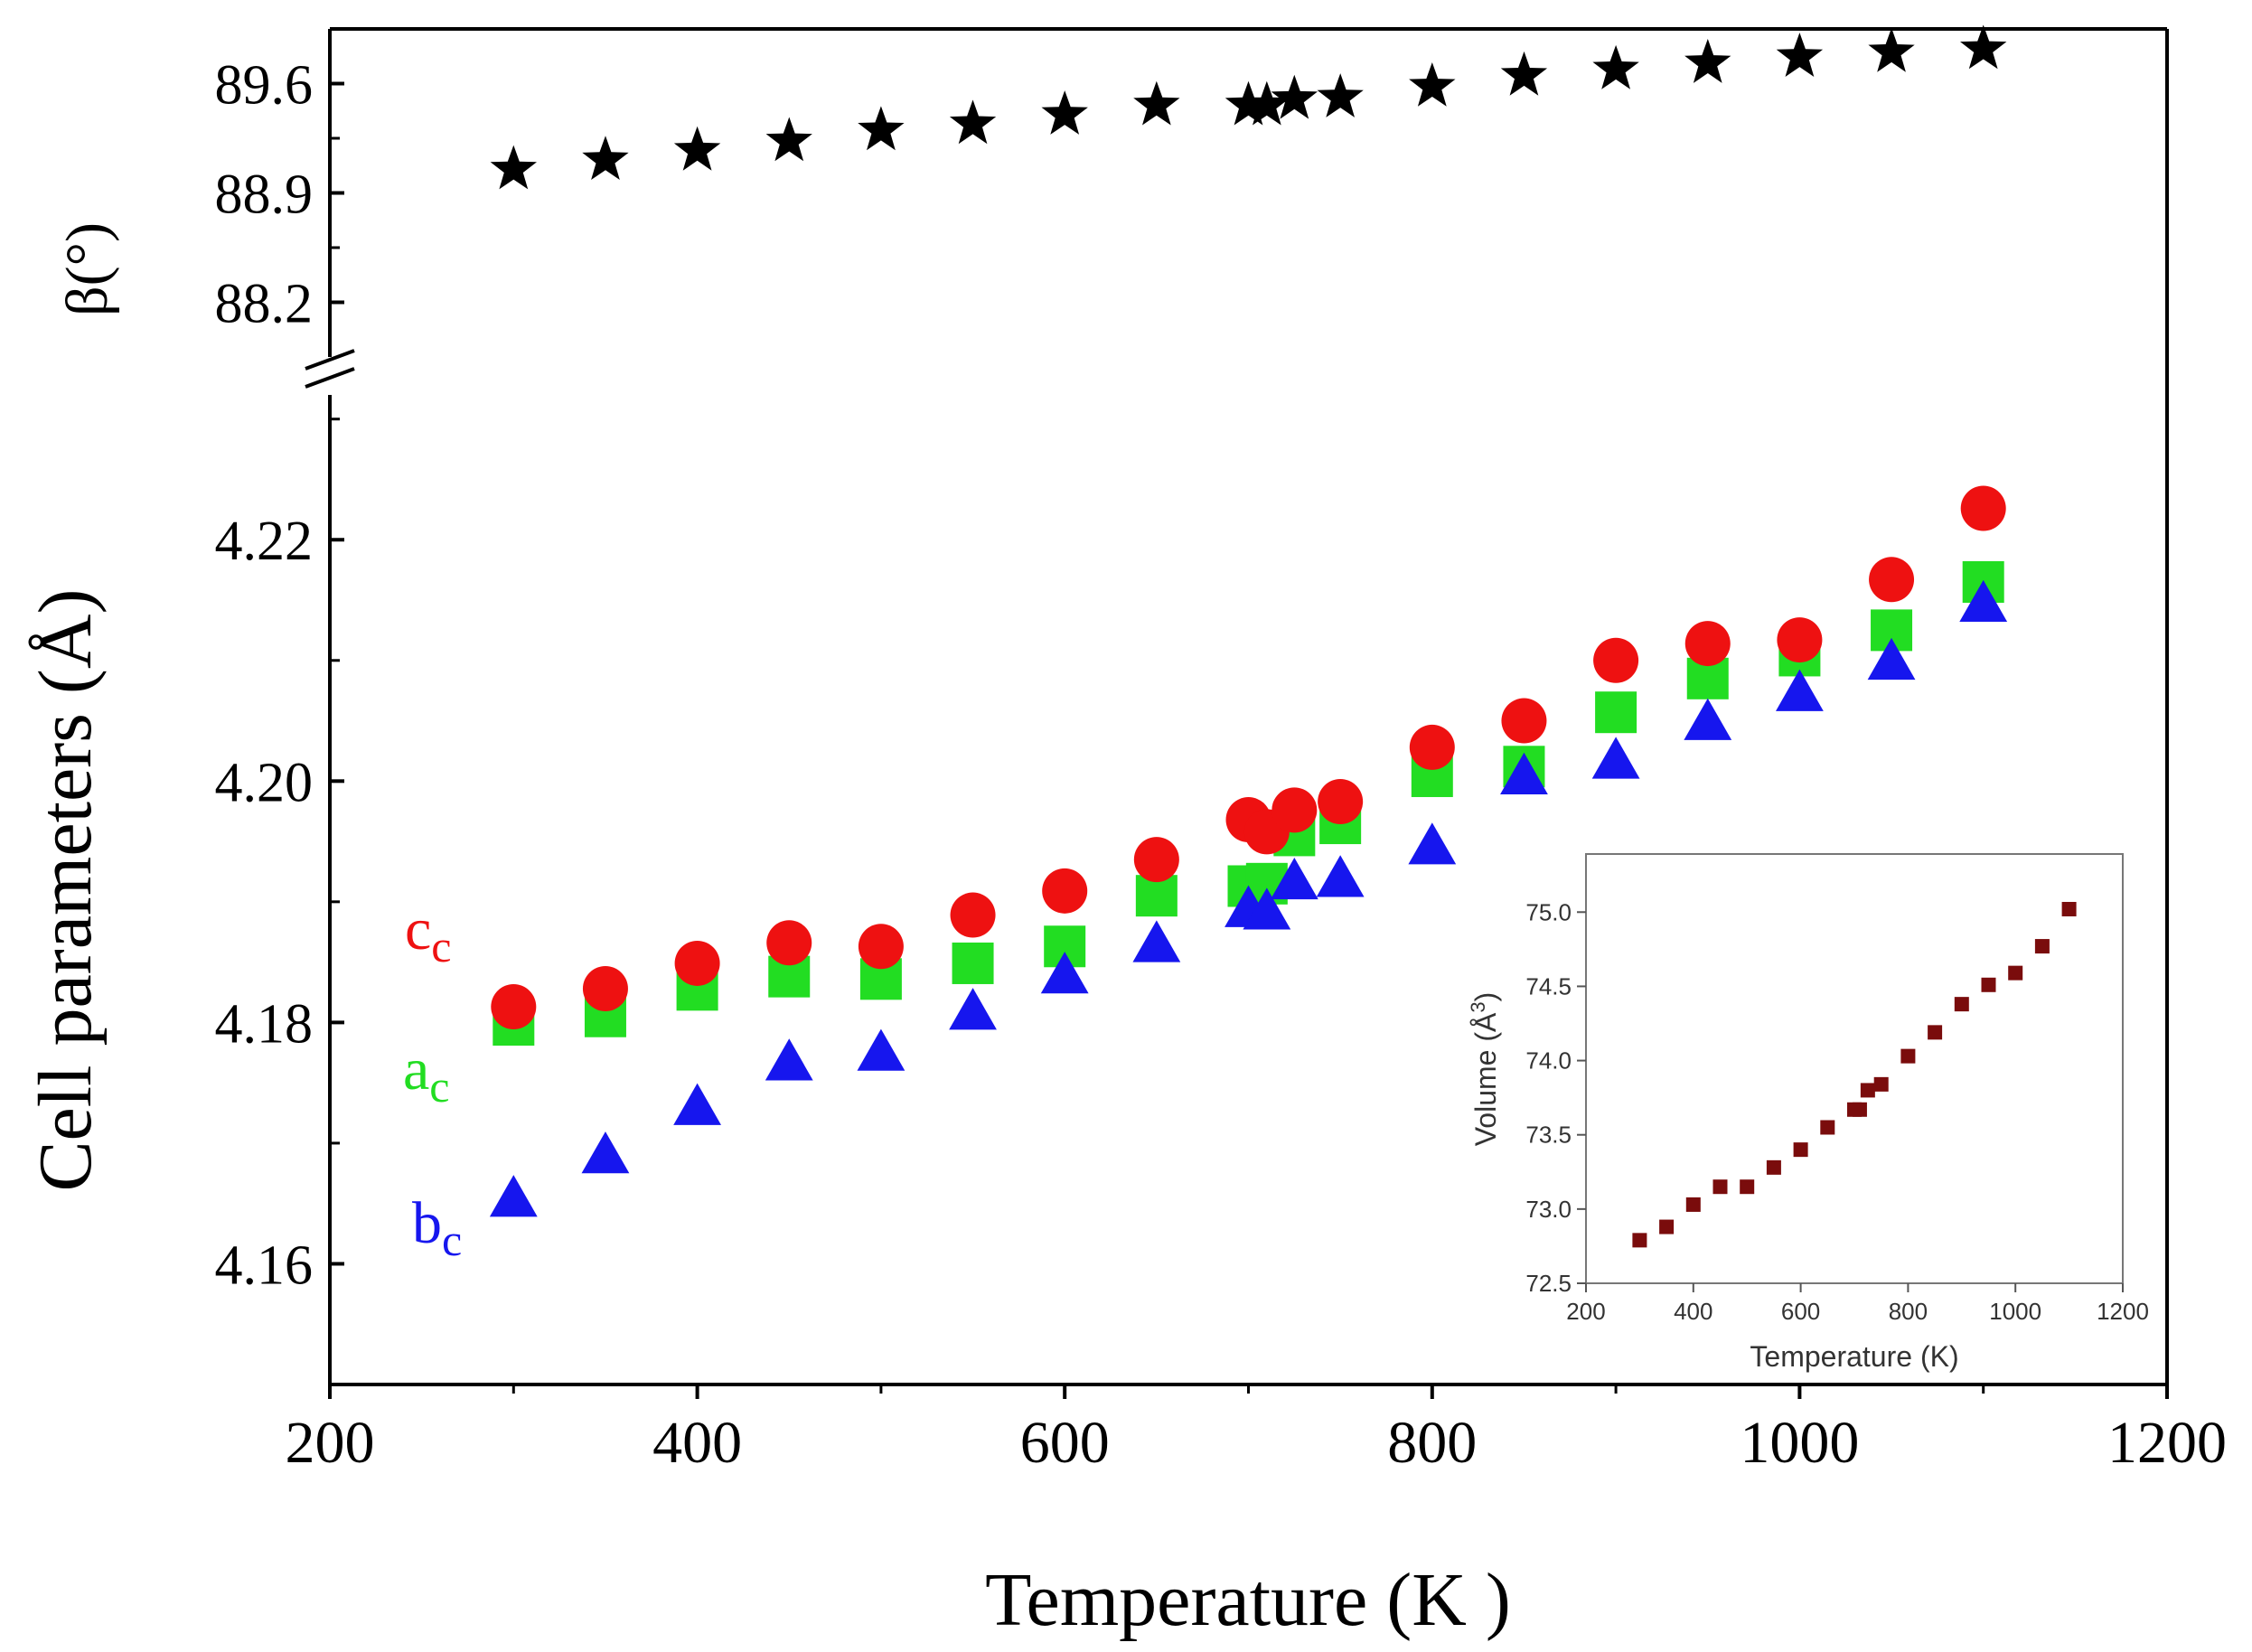  What do you see at coordinates (1432, 1443) in the screenshot?
I see `x-tick-label-800: 800` at bounding box center [1432, 1443].